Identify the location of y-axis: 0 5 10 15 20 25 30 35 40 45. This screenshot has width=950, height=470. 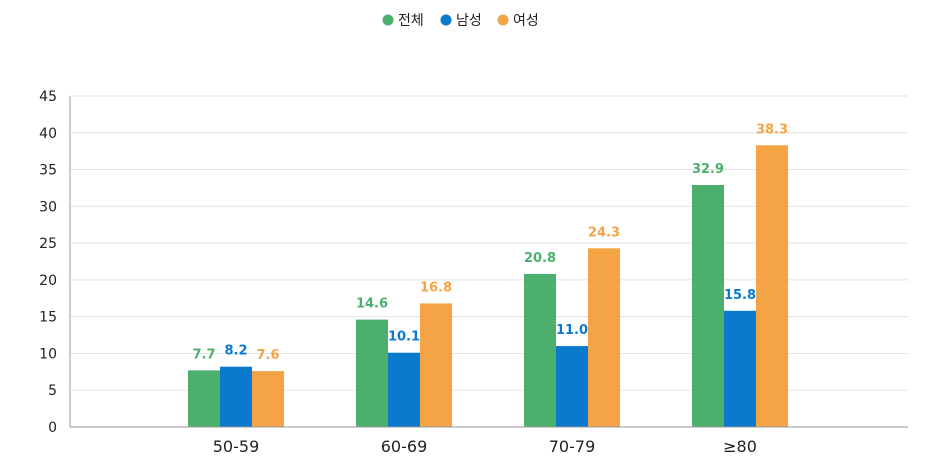
(55, 262).